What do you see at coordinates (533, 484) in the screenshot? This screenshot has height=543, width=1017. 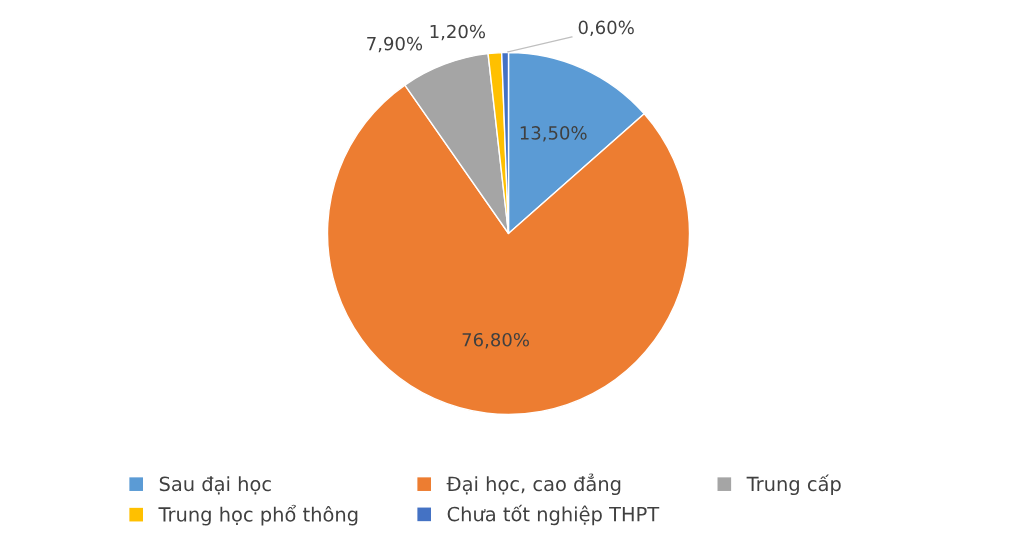 I see `legend-label: Đại học, cao đẳng` at bounding box center [533, 484].